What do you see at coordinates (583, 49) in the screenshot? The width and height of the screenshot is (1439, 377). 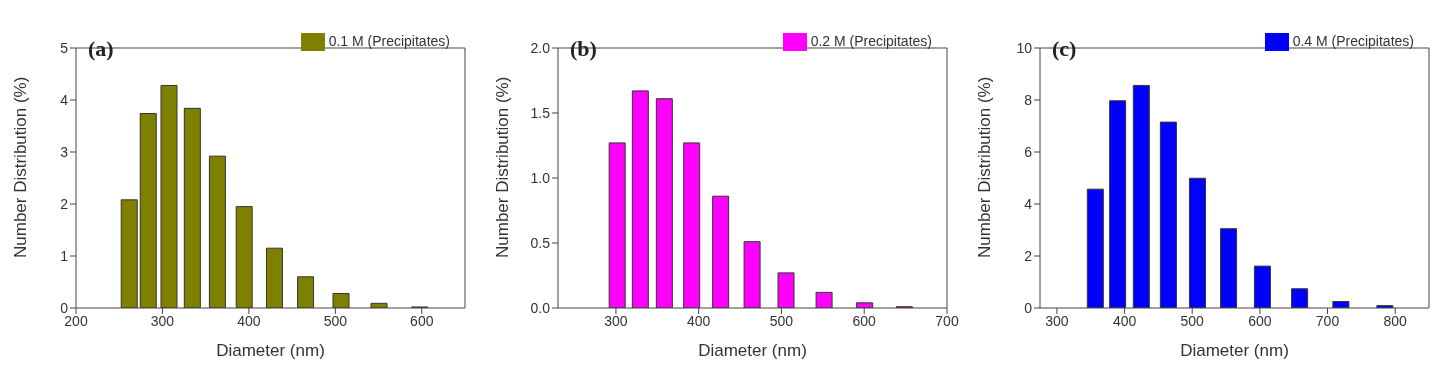 I see `annotation: (b)` at bounding box center [583, 49].